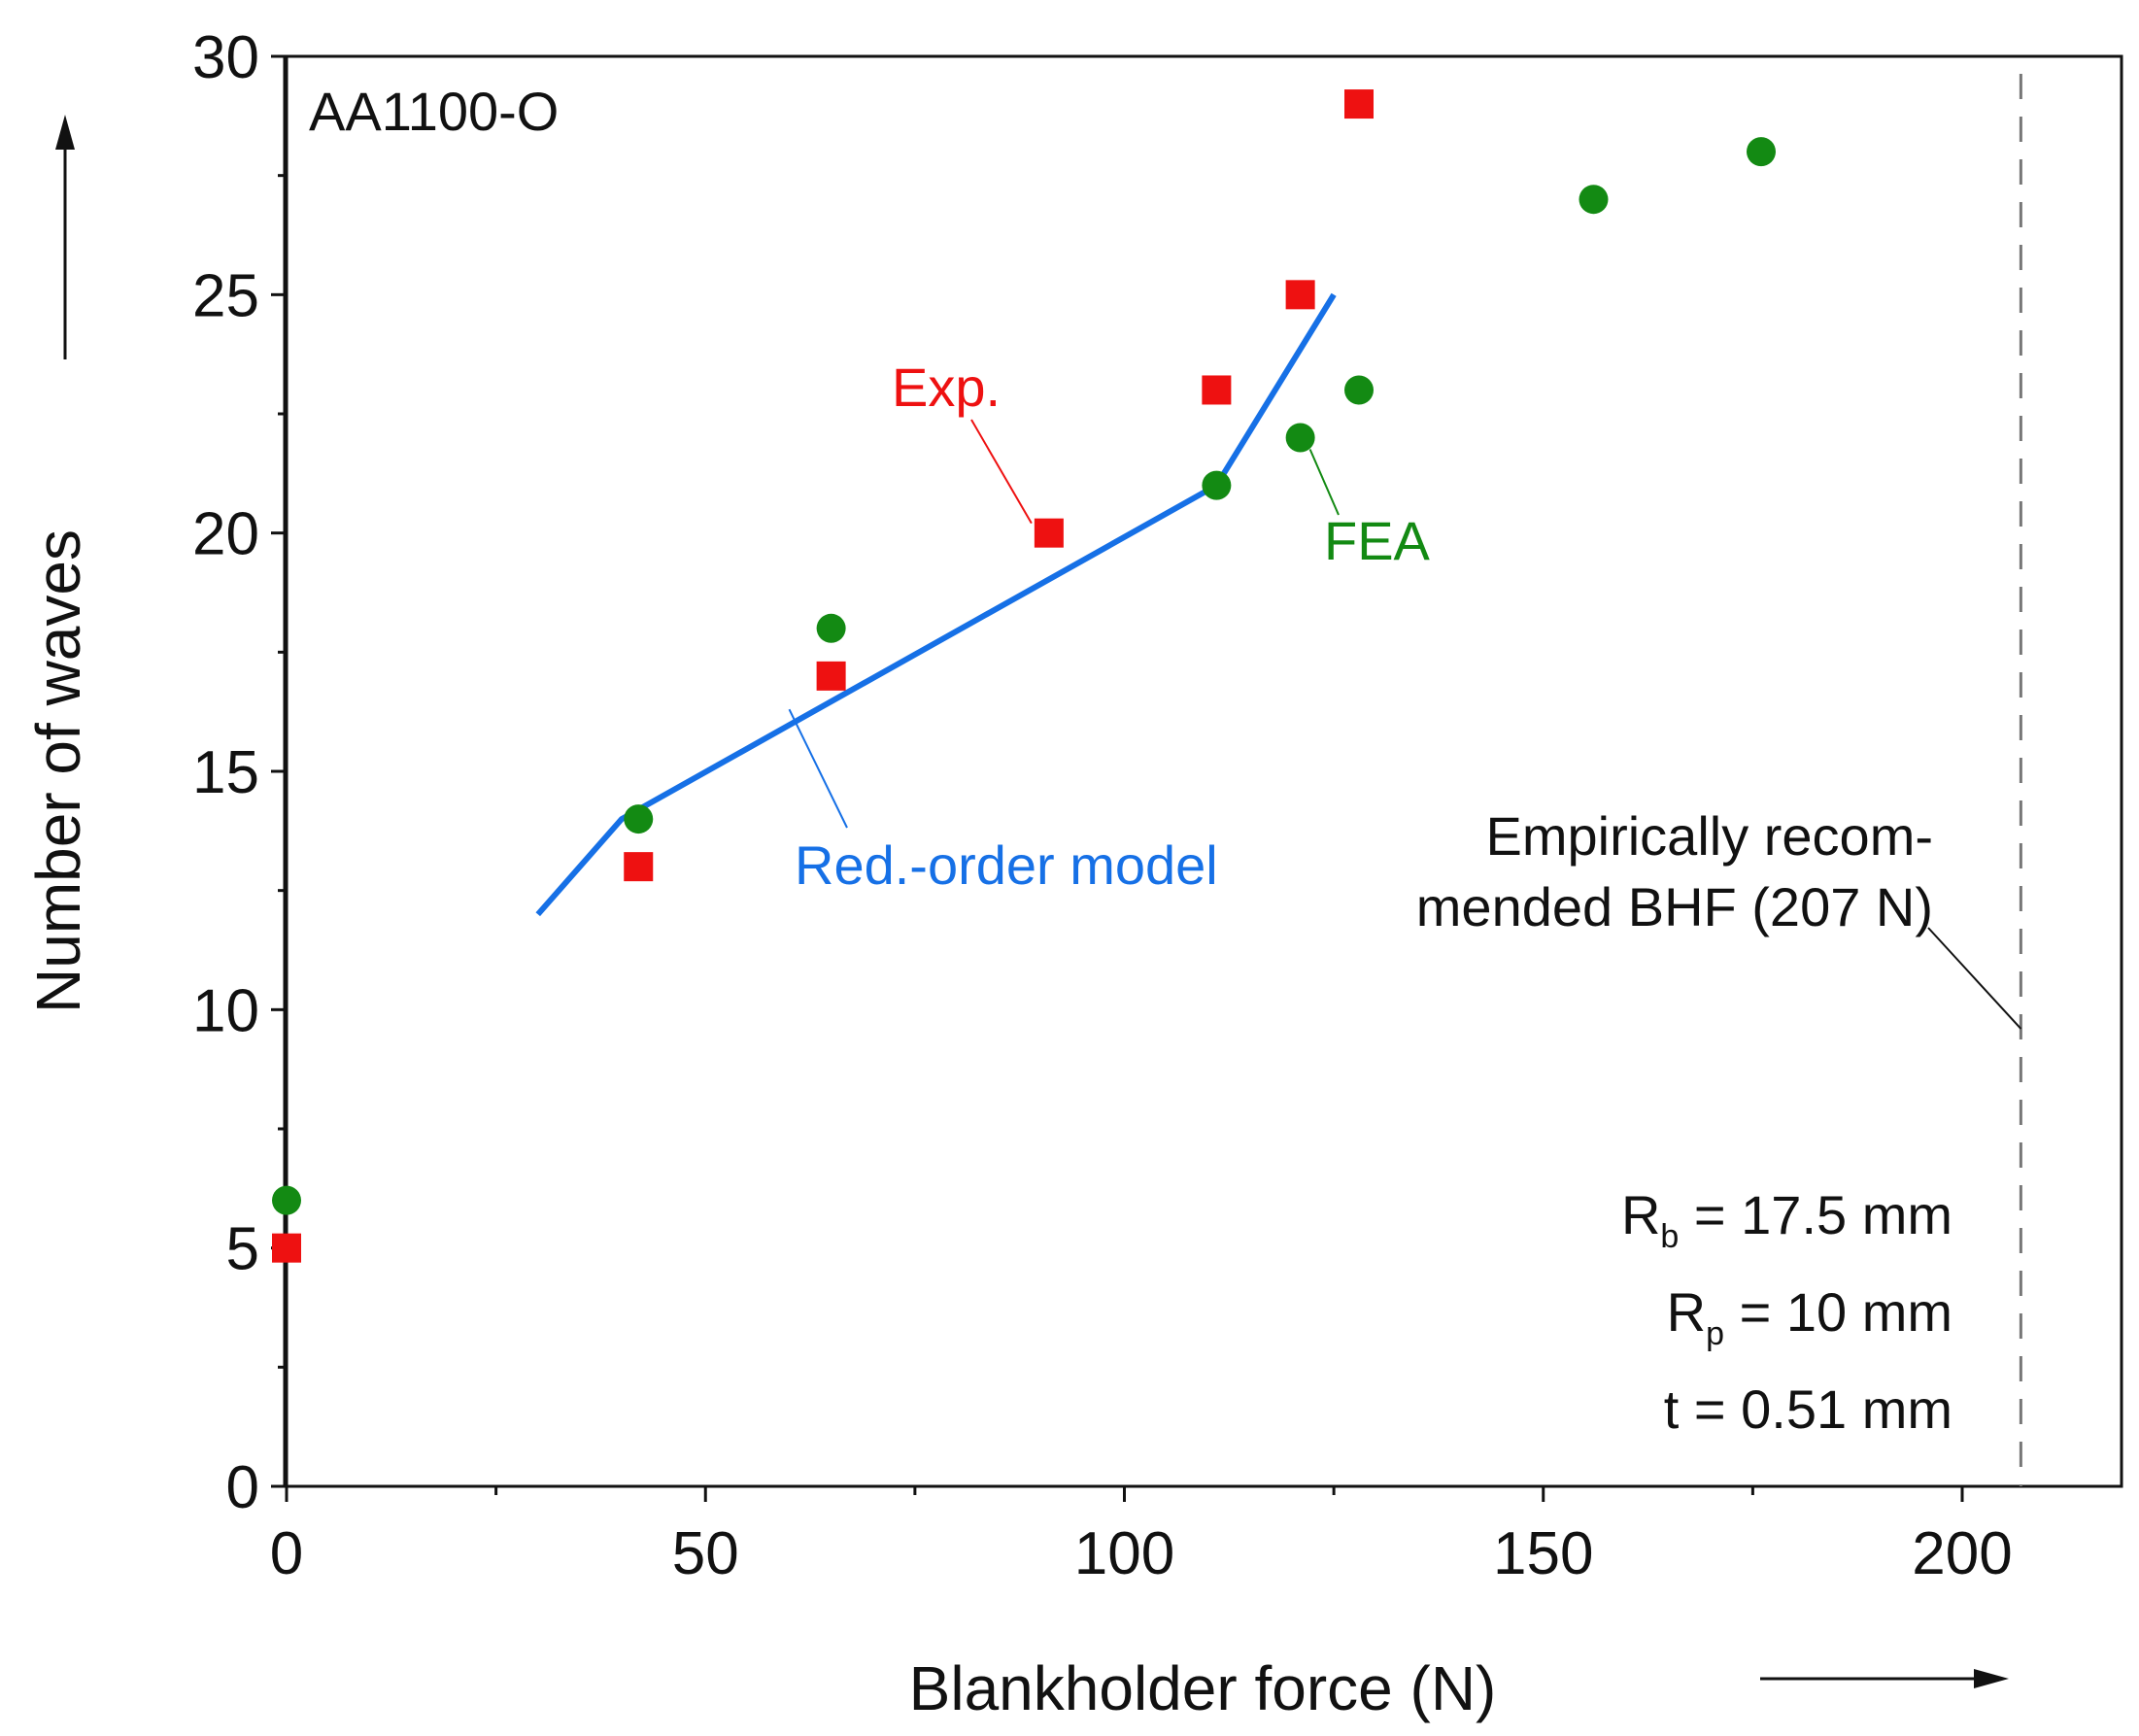 The height and width of the screenshot is (1736, 2139). Describe the element at coordinates (946, 388) in the screenshot. I see `exp-series-label: Exp.` at that location.